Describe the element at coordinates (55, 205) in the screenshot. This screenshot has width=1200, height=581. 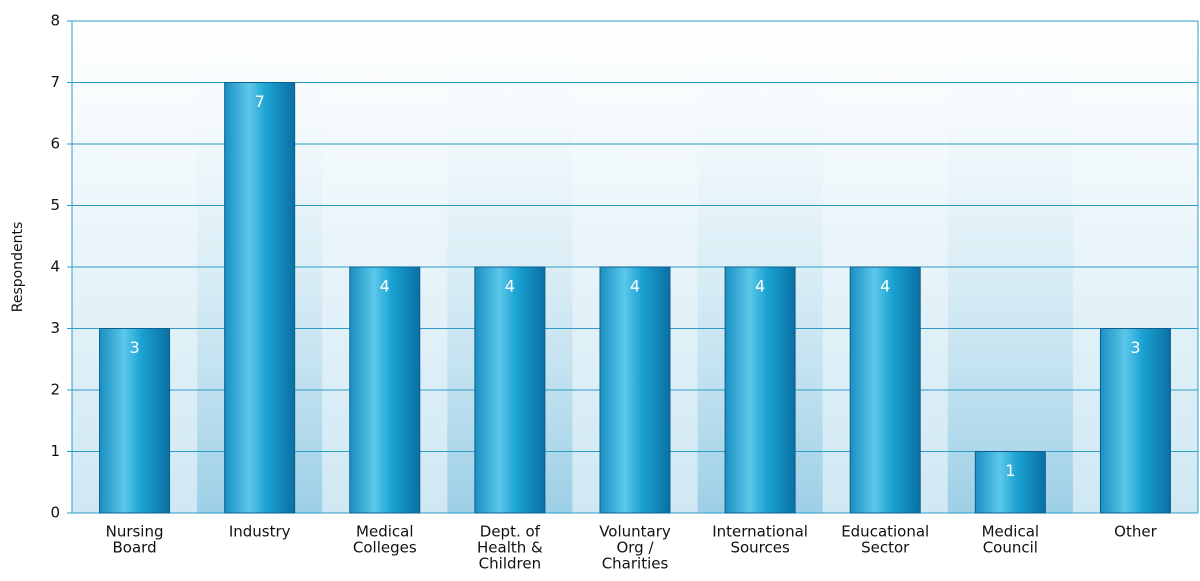
I see `y-tick-label: 5` at that location.